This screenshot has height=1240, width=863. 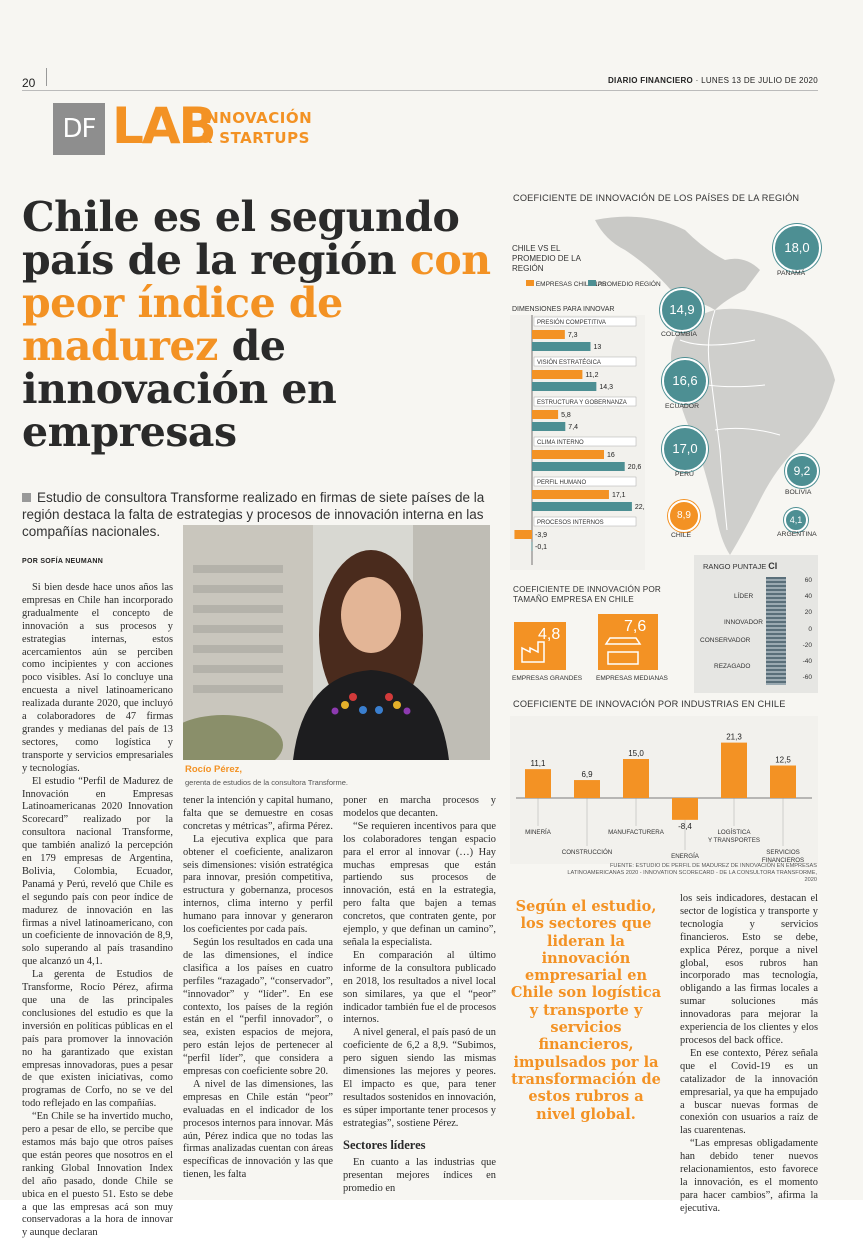 What do you see at coordinates (685, 826) in the screenshot?
I see `industry-value-label: -8,4` at bounding box center [685, 826].